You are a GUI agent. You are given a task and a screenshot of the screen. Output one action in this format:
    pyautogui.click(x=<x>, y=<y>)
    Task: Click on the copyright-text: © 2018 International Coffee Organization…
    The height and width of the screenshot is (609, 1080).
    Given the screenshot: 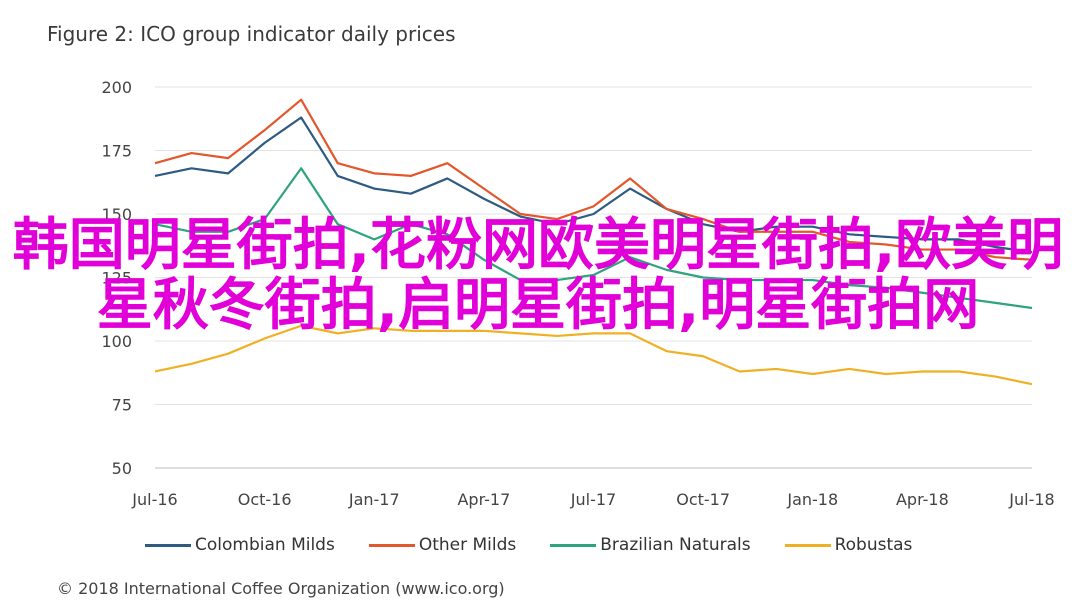 What is the action you would take?
    pyautogui.click(x=281, y=588)
    